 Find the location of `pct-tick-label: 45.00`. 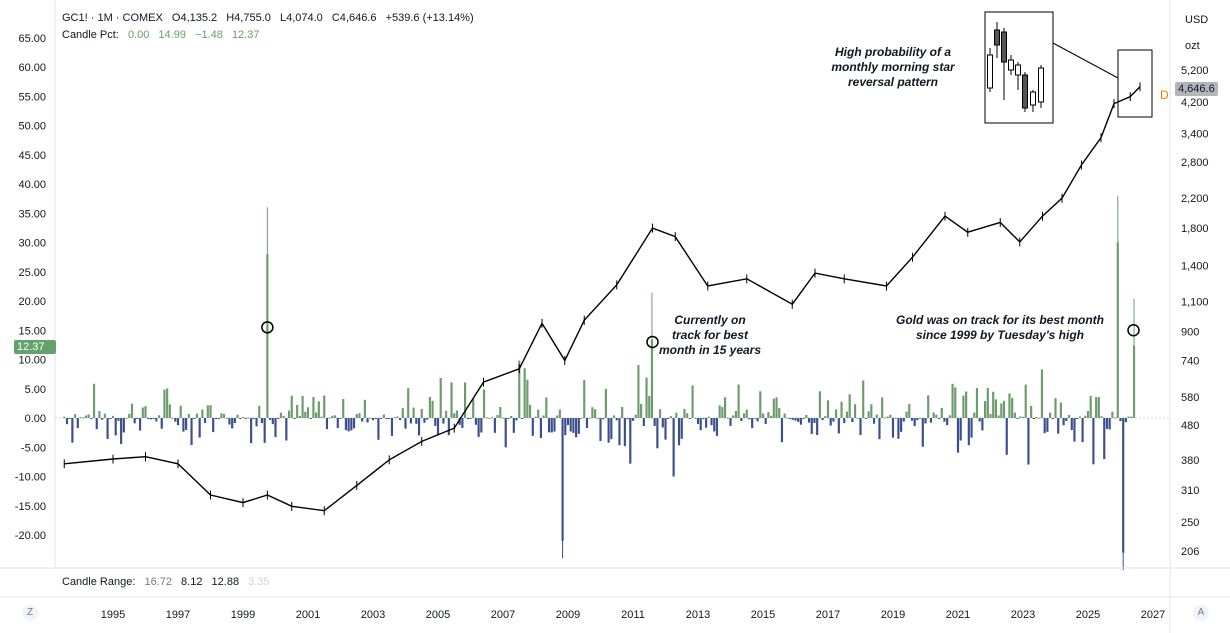

pct-tick-label: 45.00 is located at coordinates (32, 156).